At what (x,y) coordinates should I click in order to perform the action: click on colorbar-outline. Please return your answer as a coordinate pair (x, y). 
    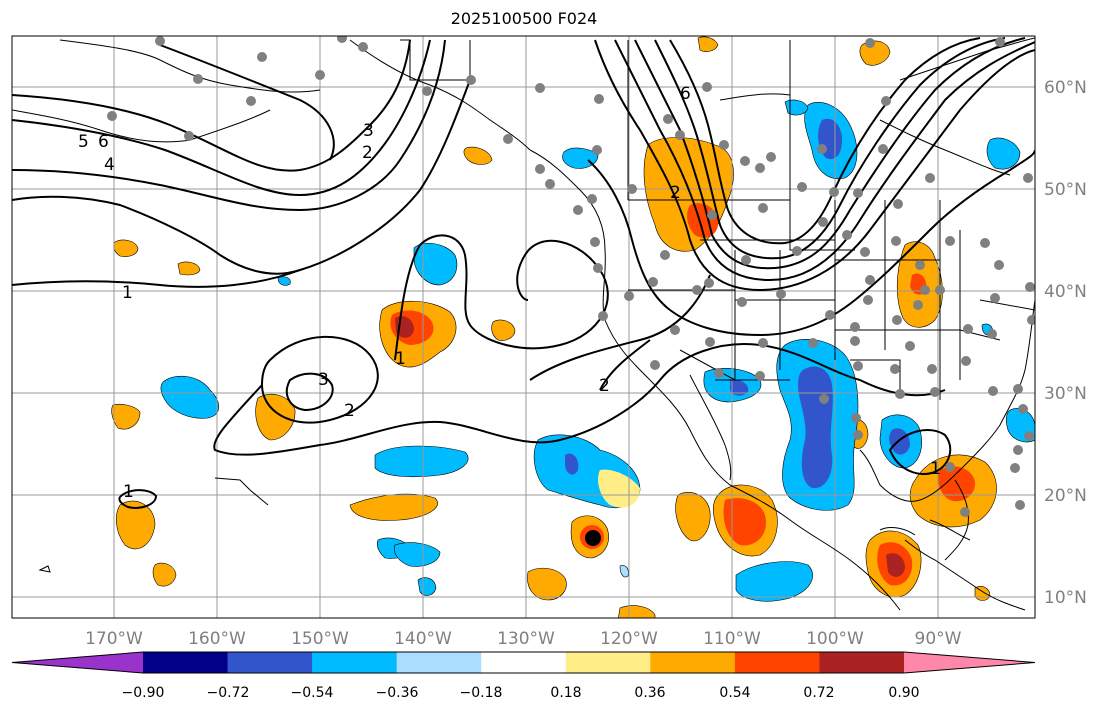
    Looking at the image, I should click on (523, 662).